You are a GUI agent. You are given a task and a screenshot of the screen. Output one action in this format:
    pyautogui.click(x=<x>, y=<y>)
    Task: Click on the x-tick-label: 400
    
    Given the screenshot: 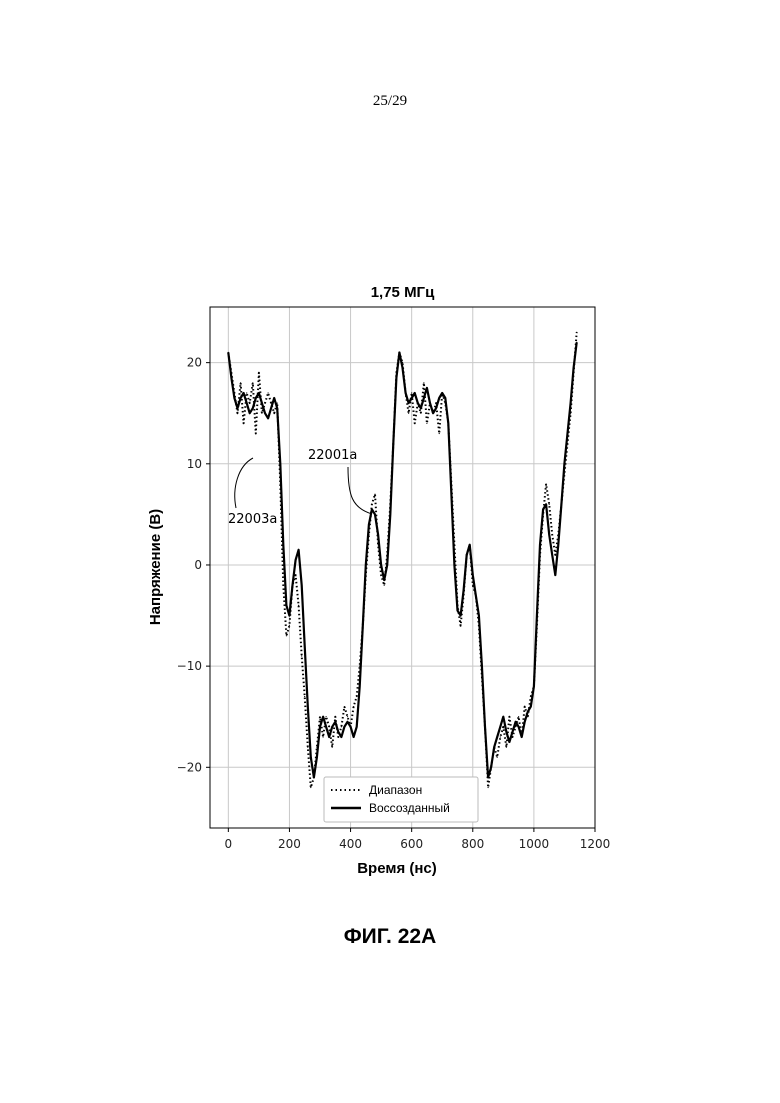 What is the action you would take?
    pyautogui.click(x=350, y=844)
    